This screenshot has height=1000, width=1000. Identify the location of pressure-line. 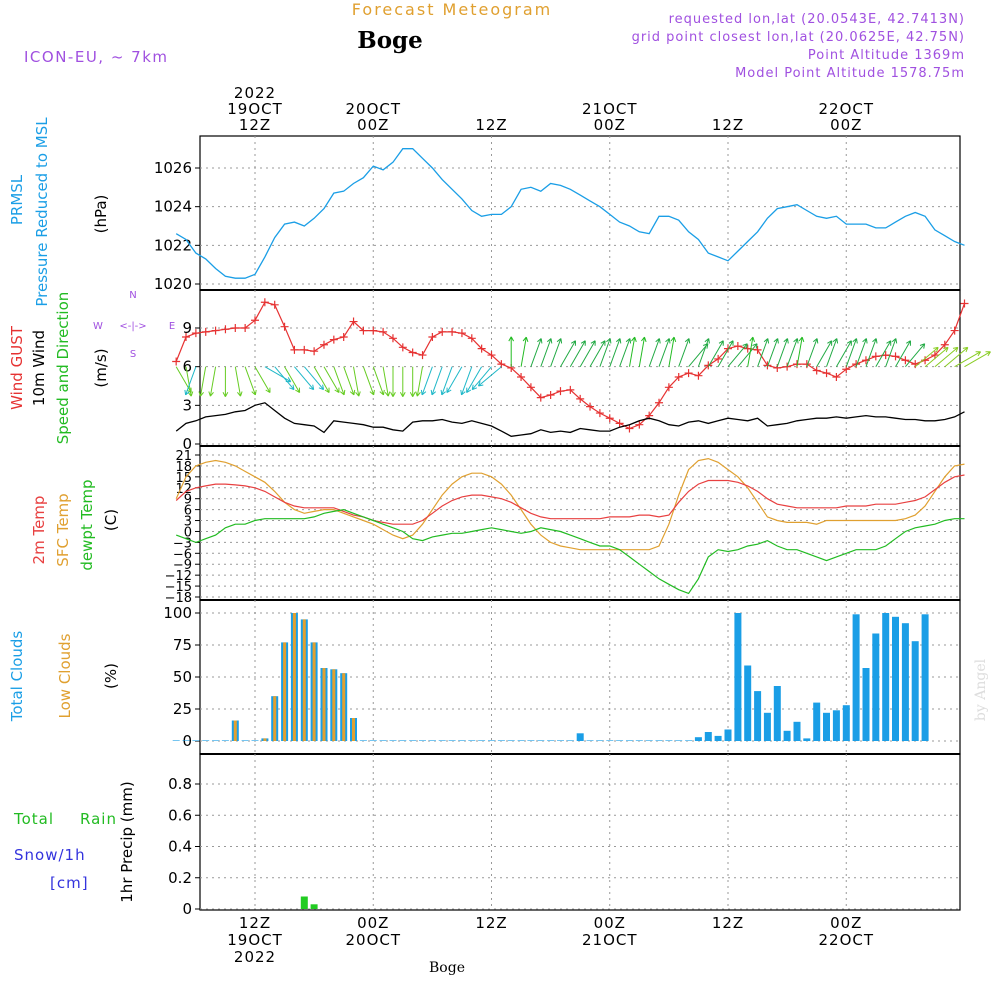
(570, 213).